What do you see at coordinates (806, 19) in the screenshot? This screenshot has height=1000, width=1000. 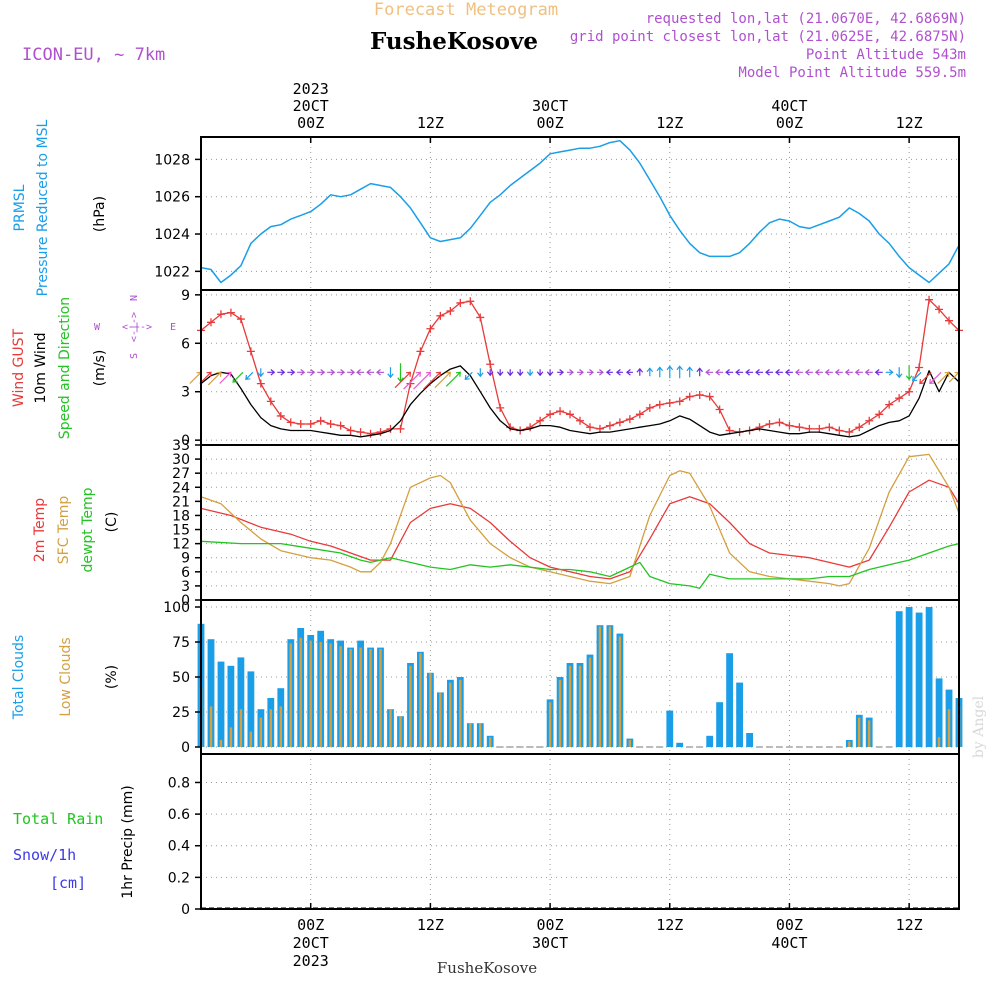 I see `requested-coords: requested lon,lat (21.0670E, 42.6869N)` at bounding box center [806, 19].